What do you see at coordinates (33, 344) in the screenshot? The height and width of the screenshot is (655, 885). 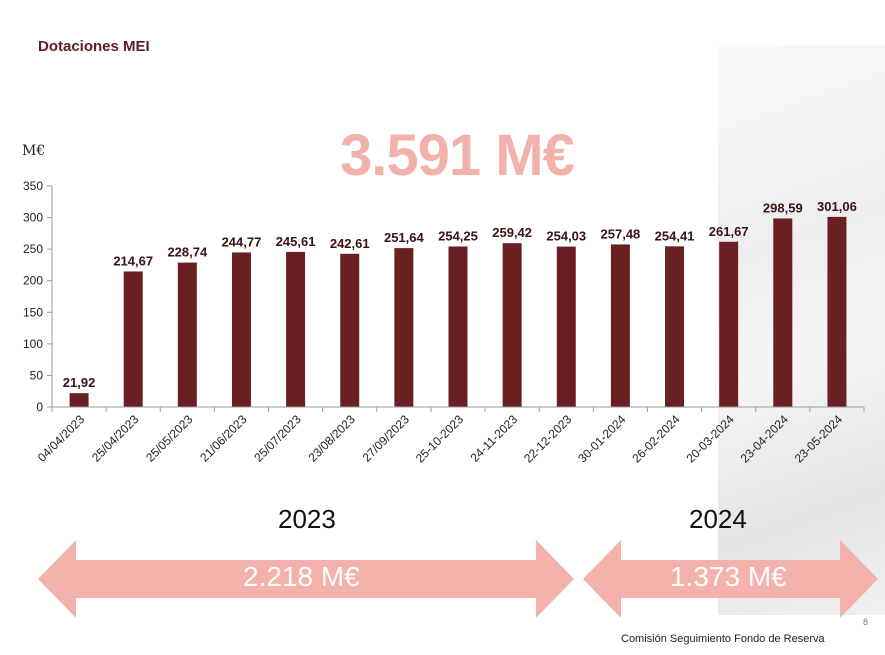 I see `y-tick-label: 100` at bounding box center [33, 344].